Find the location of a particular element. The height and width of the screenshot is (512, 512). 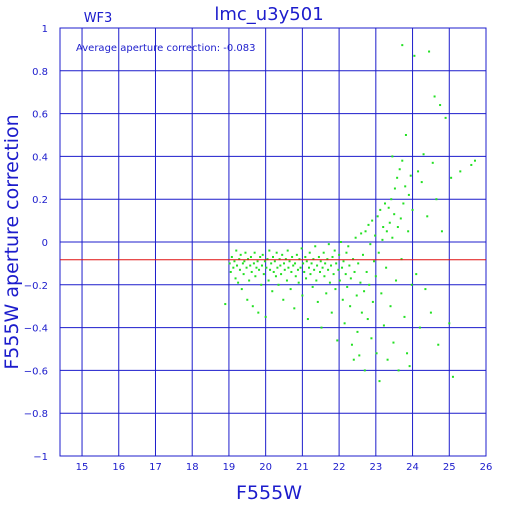

y-tick-label: 0.2 is located at coordinates (40, 200).